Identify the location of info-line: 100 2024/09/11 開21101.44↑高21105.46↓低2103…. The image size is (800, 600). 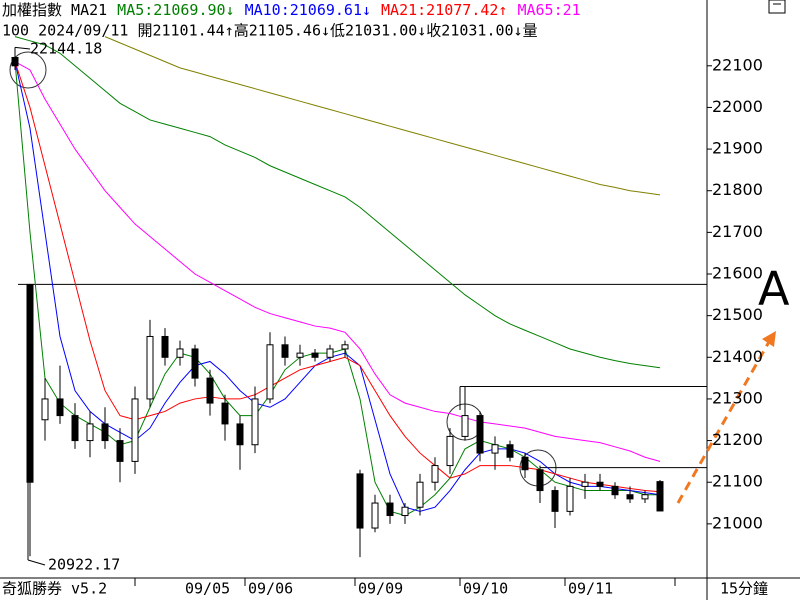
(270, 31).